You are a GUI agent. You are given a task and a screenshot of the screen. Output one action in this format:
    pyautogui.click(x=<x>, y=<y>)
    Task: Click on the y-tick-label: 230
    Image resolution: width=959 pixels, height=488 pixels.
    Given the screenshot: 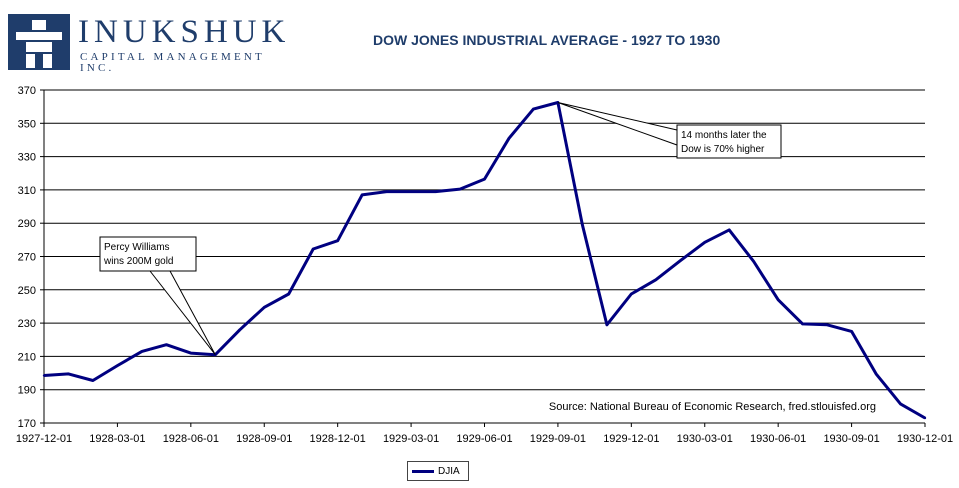 What is the action you would take?
    pyautogui.click(x=27, y=324)
    